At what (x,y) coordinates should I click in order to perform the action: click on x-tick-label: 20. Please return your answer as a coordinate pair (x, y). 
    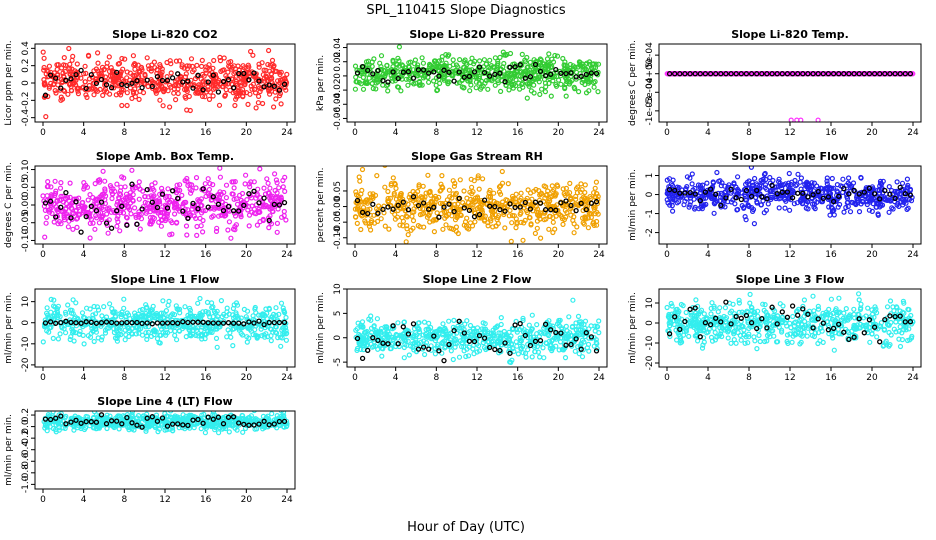
    Looking at the image, I should click on (559, 133).